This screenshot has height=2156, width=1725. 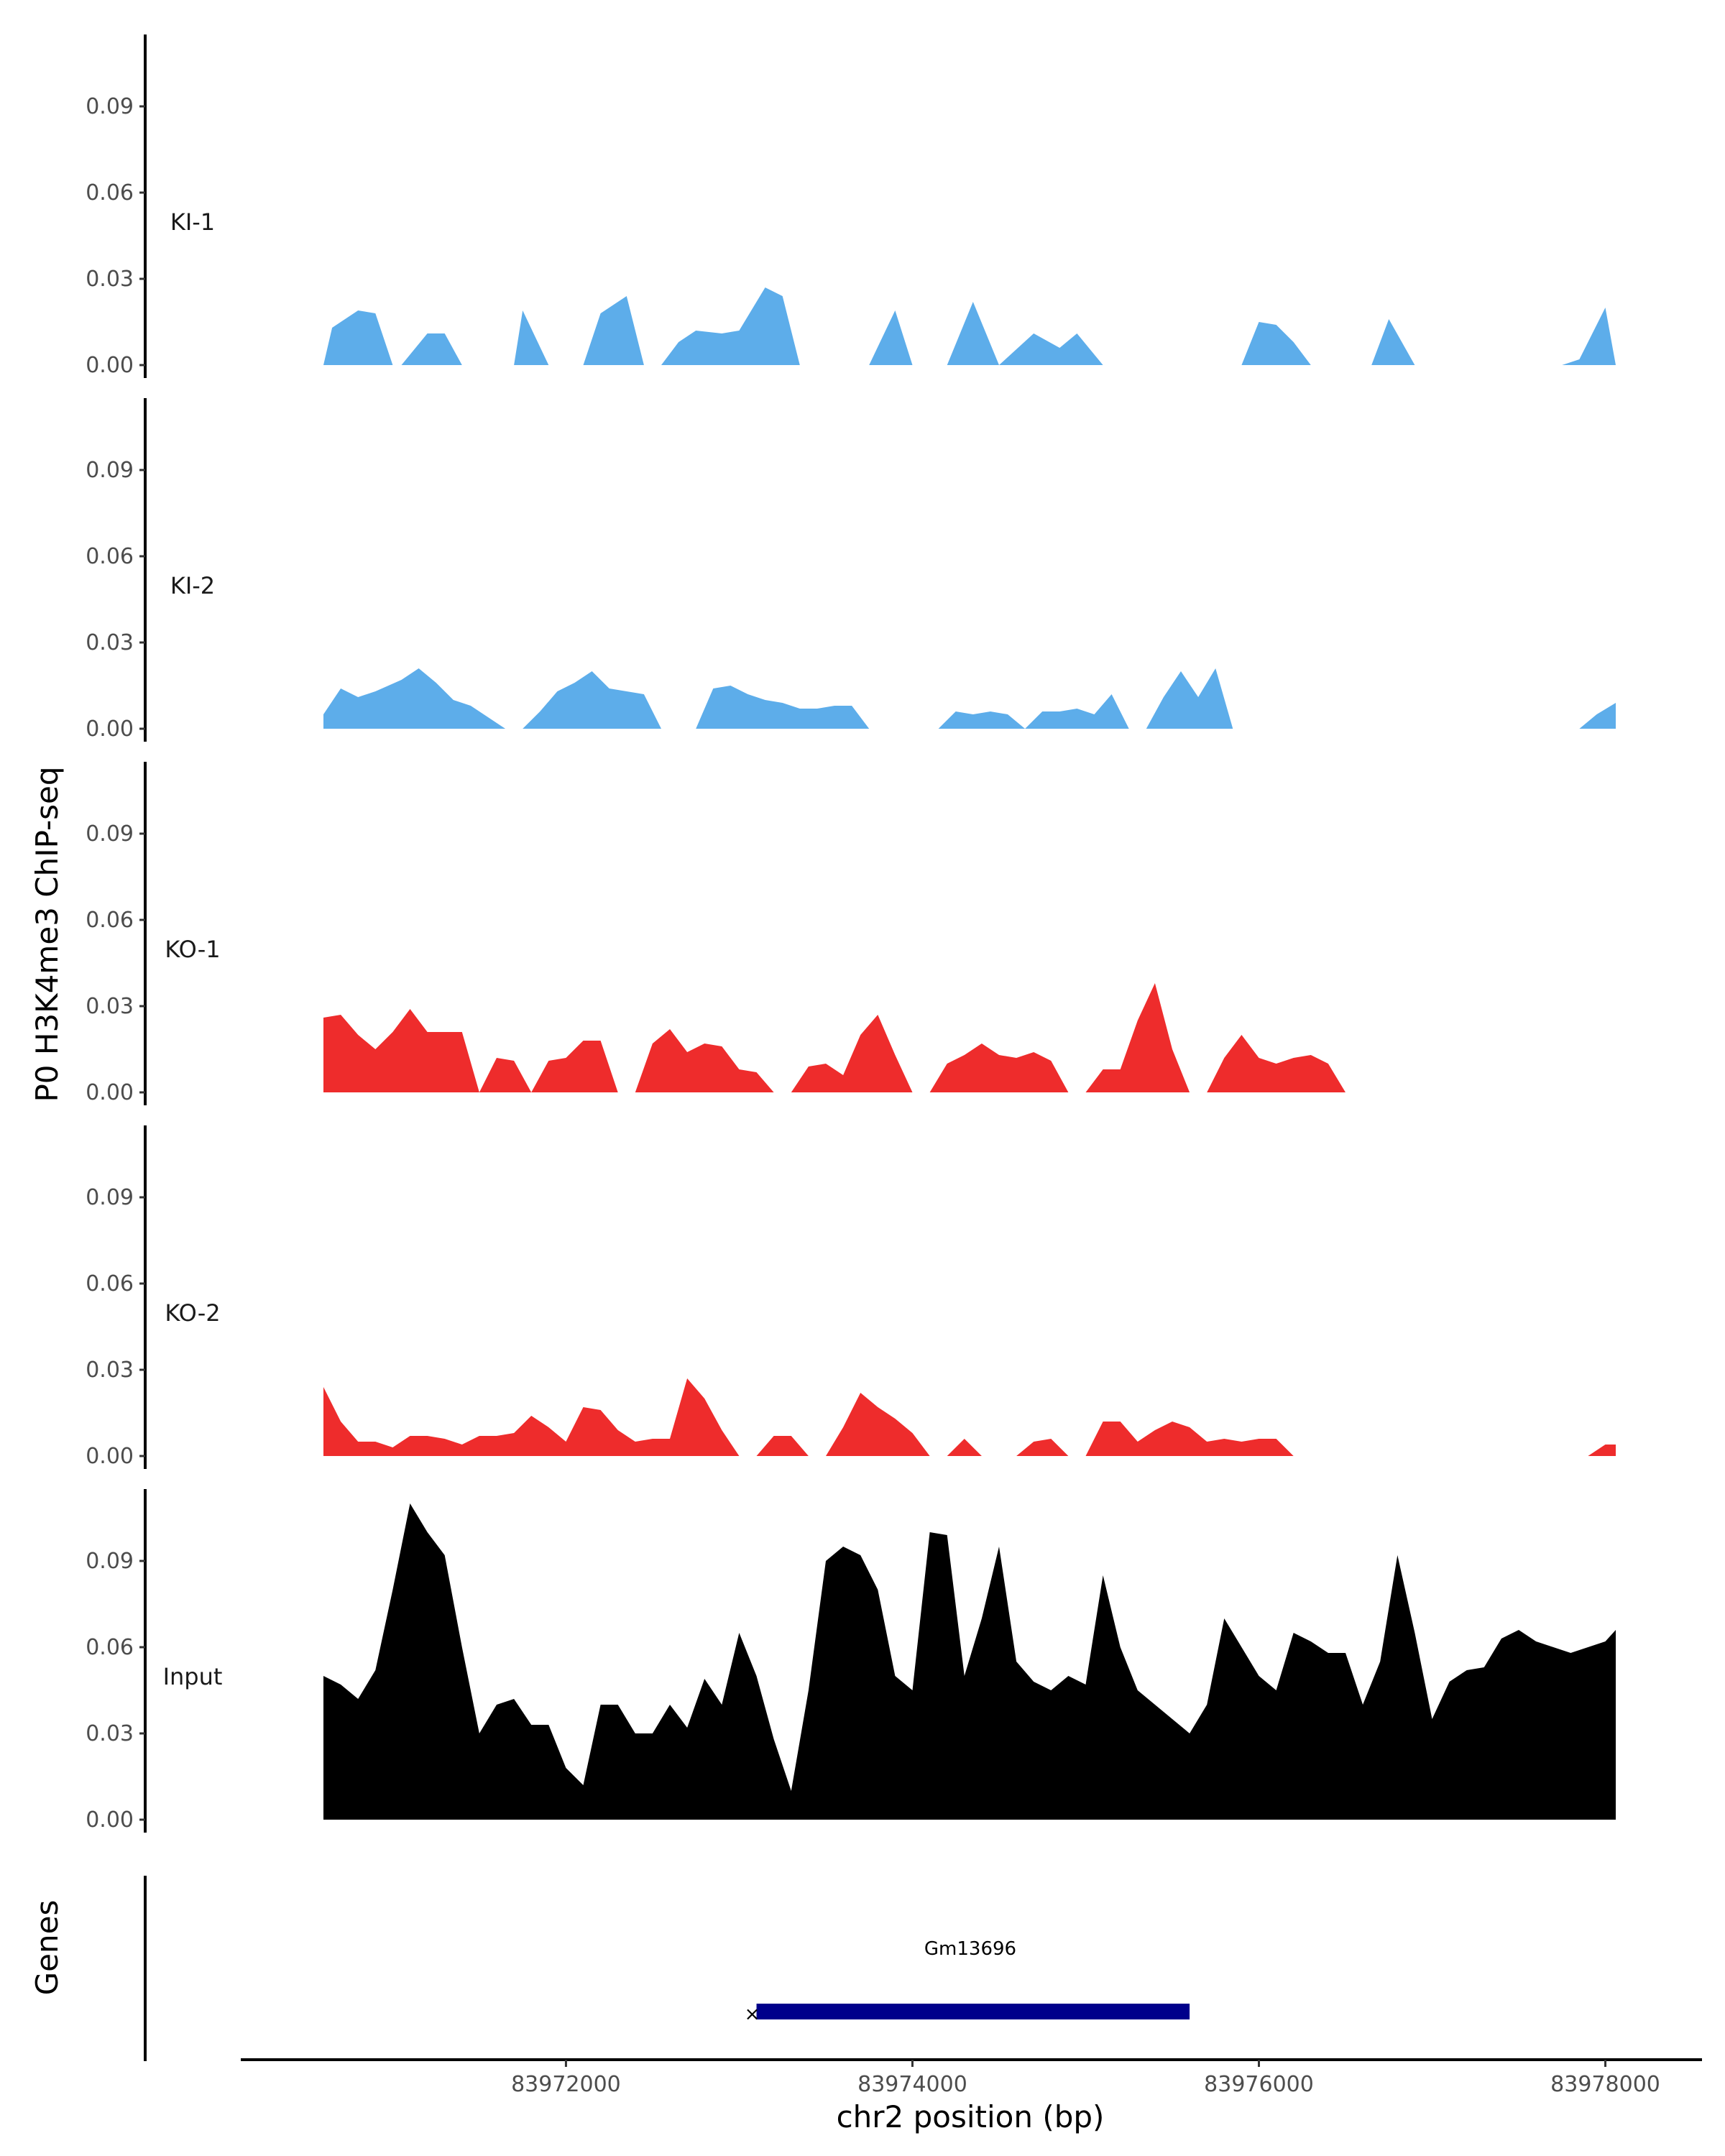 What do you see at coordinates (970, 1949) in the screenshot?
I see `gene-label: Gm13696` at bounding box center [970, 1949].